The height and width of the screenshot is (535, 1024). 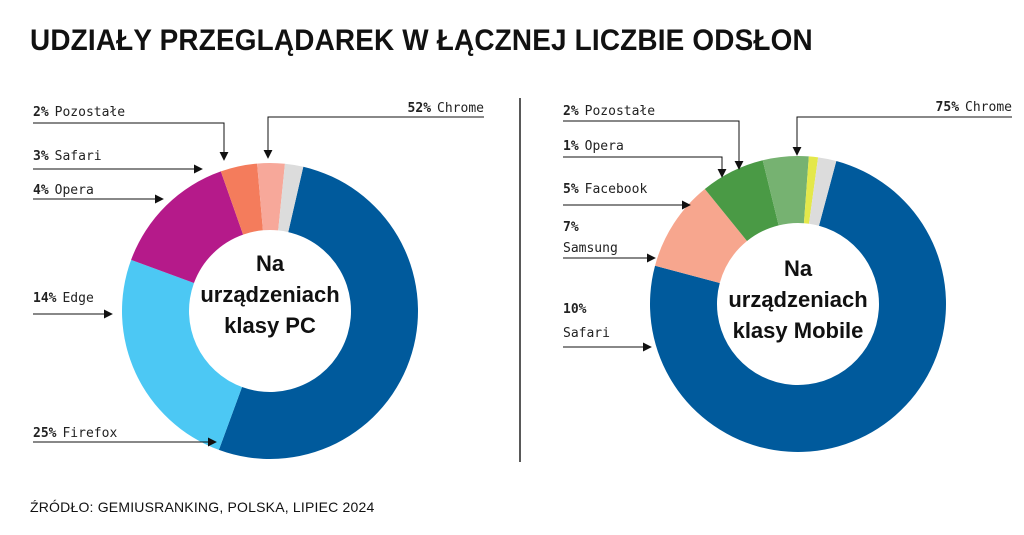 I want to click on pc-label-opera: 4% Opera, so click(x=98, y=193).